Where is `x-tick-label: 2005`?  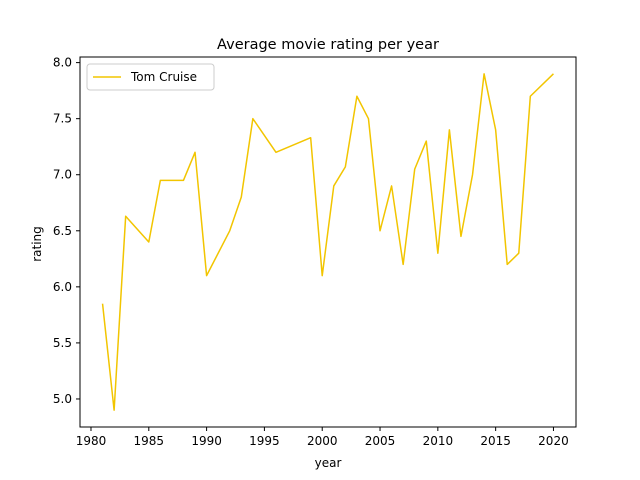 x-tick-label: 2005 is located at coordinates (380, 441).